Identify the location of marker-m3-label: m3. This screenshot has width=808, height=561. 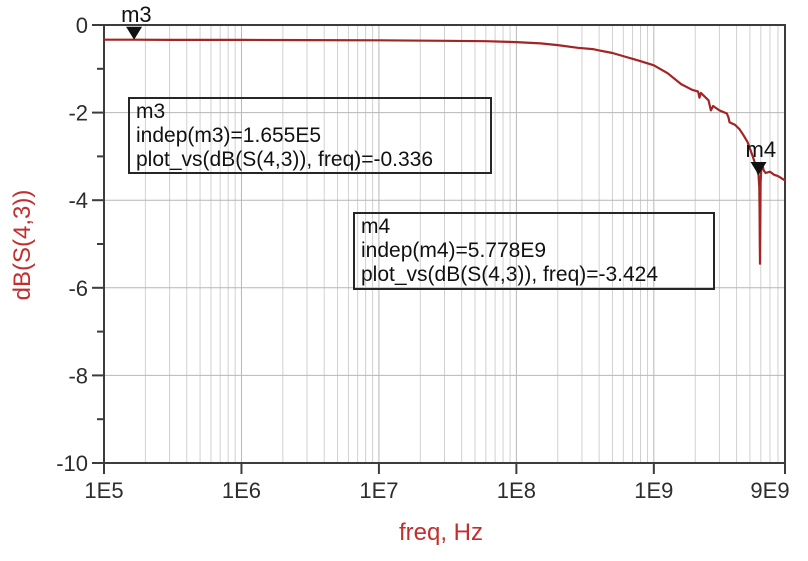
(136, 14).